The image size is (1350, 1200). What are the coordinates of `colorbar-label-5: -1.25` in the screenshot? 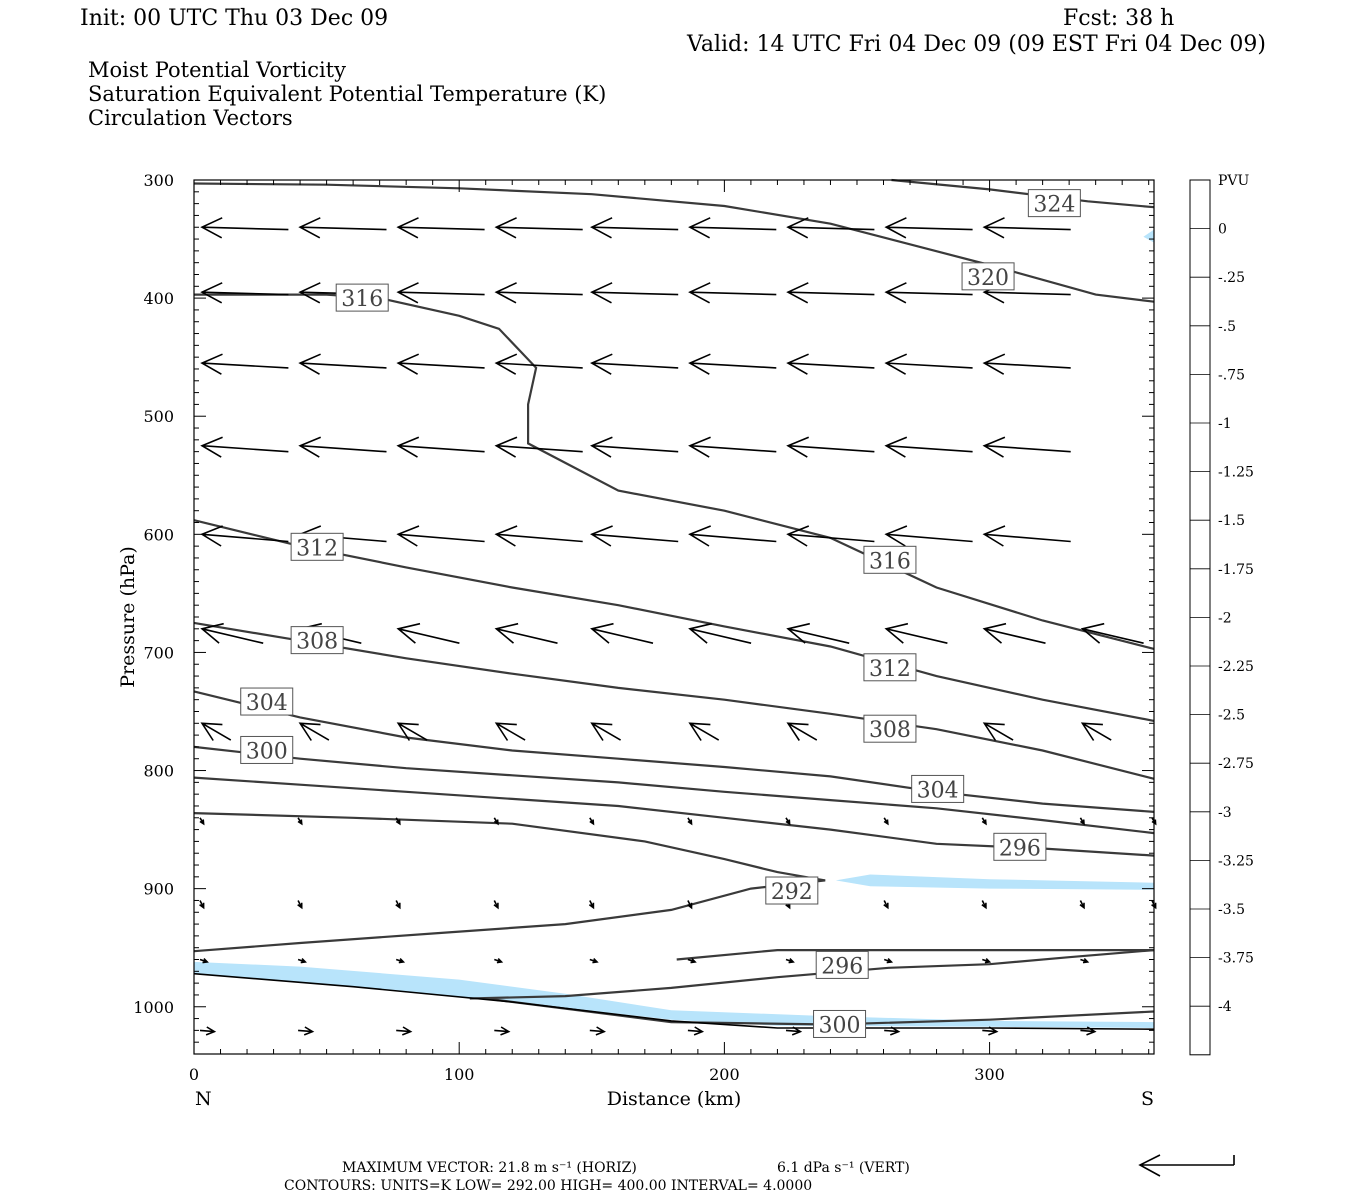 It's located at (1236, 473).